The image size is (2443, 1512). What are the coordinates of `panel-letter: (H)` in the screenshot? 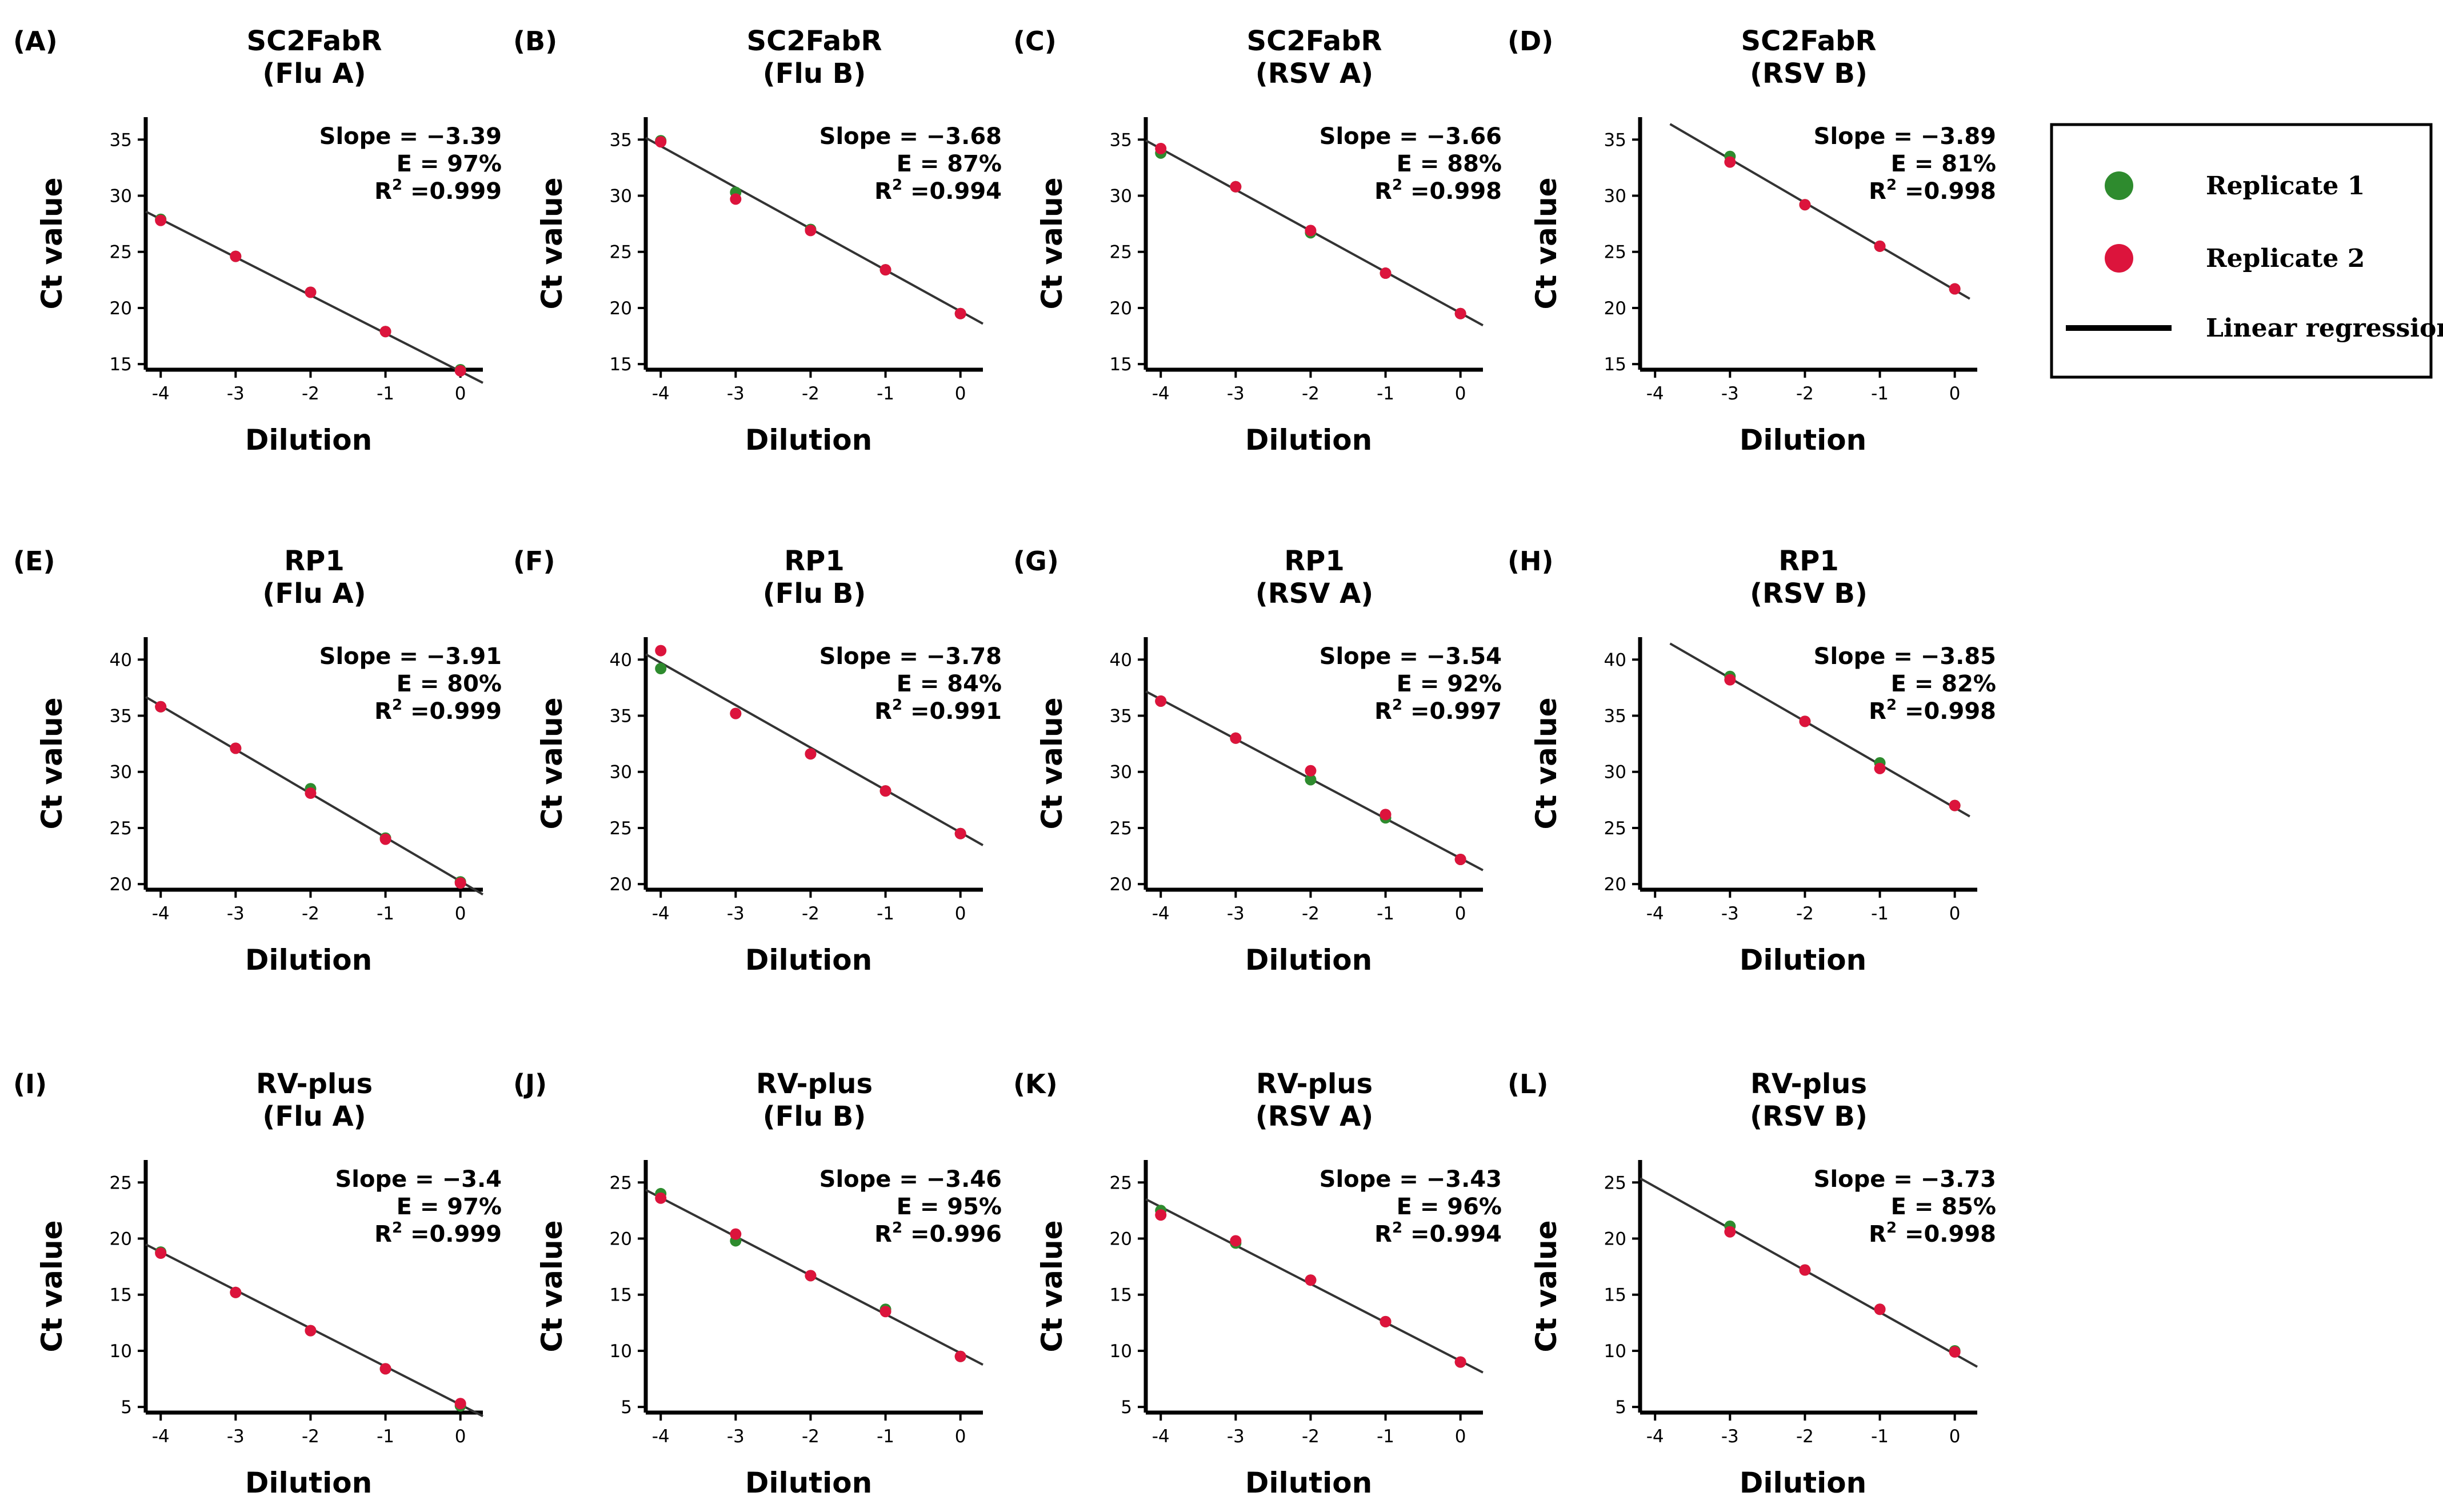 It's located at (1531, 561).